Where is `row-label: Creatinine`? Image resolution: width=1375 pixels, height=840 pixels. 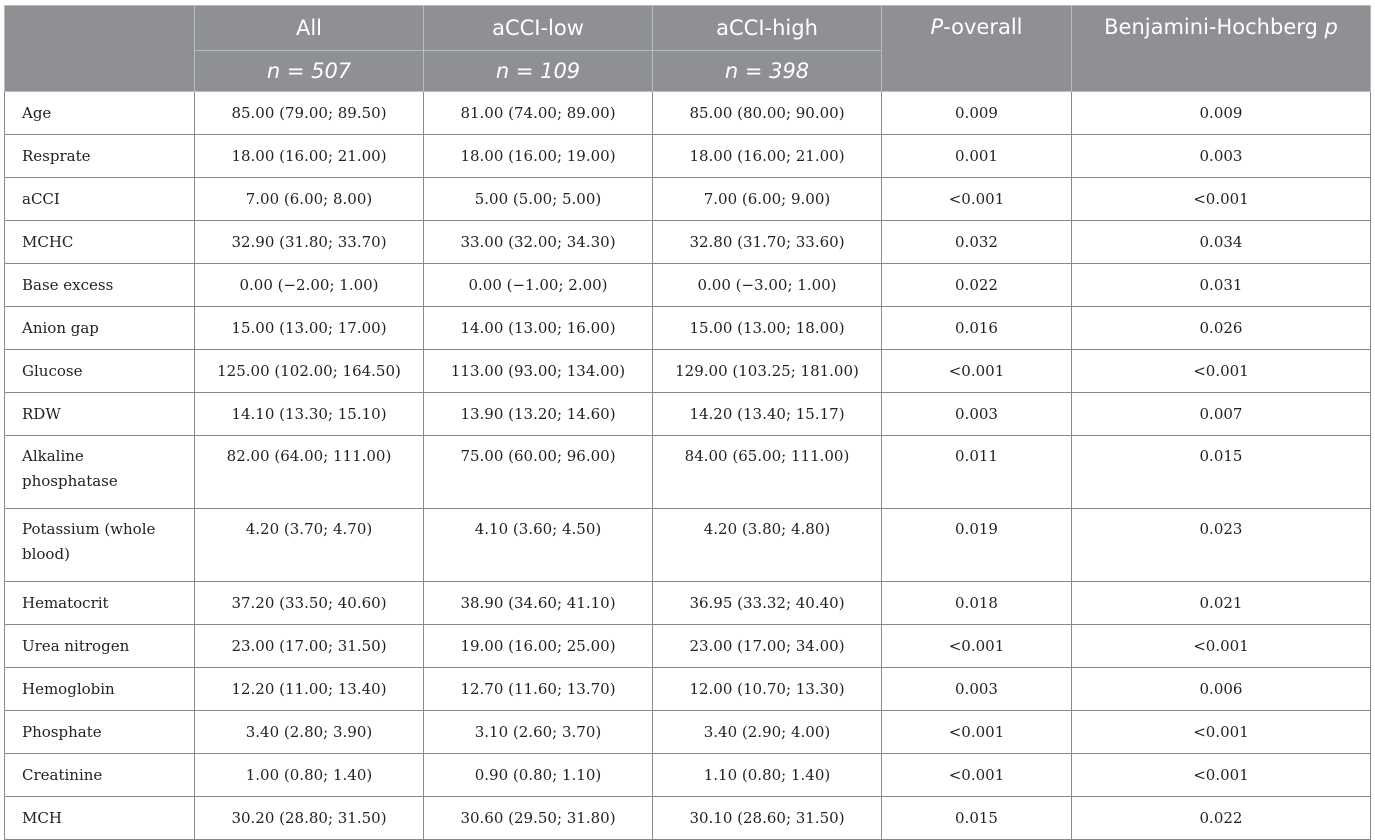 row-label: Creatinine is located at coordinates (99, 775).